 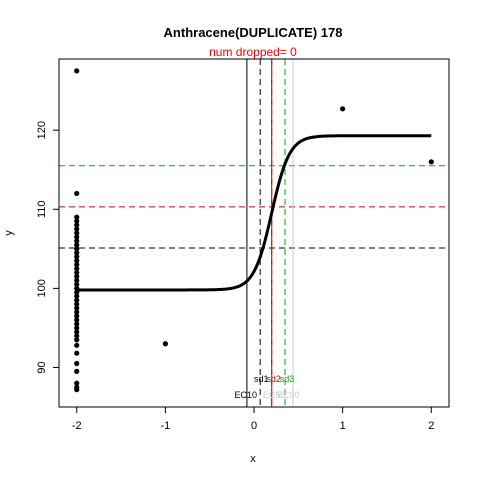 What do you see at coordinates (253, 32) in the screenshot?
I see `chart-title: Anthracene(DUPLICATE) 178` at bounding box center [253, 32].